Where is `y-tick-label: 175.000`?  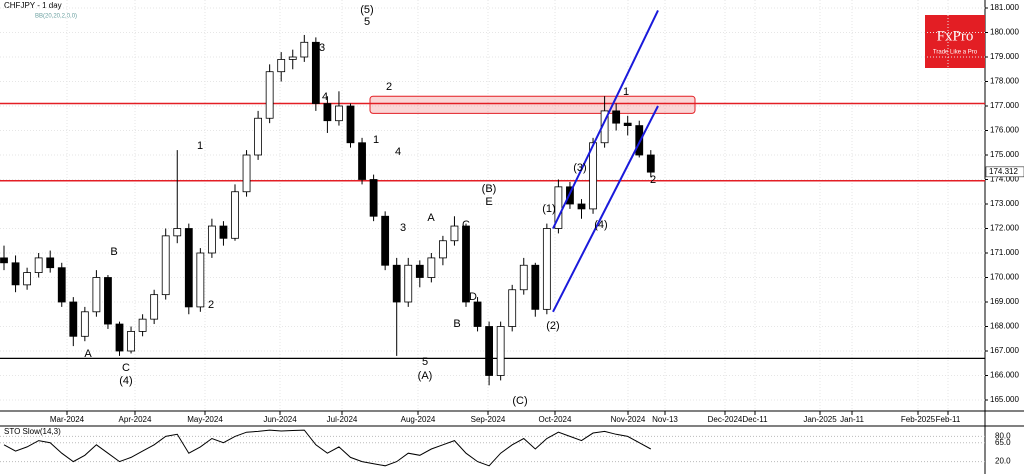
y-tick-label: 175.000 is located at coordinates (1004, 154).